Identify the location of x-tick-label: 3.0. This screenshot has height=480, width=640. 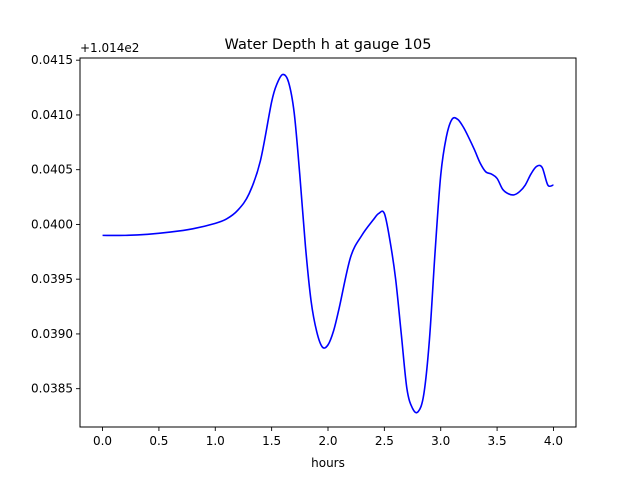
(440, 441).